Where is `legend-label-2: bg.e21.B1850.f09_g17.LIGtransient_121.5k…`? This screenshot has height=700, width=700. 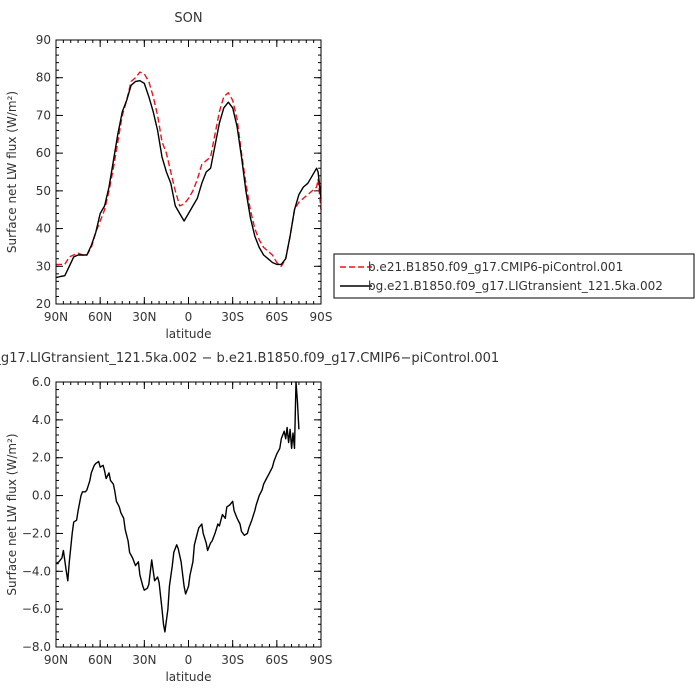
legend-label-2: bg.e21.B1850.f09_g17.LIGtransient_121.5k… is located at coordinates (515, 286).